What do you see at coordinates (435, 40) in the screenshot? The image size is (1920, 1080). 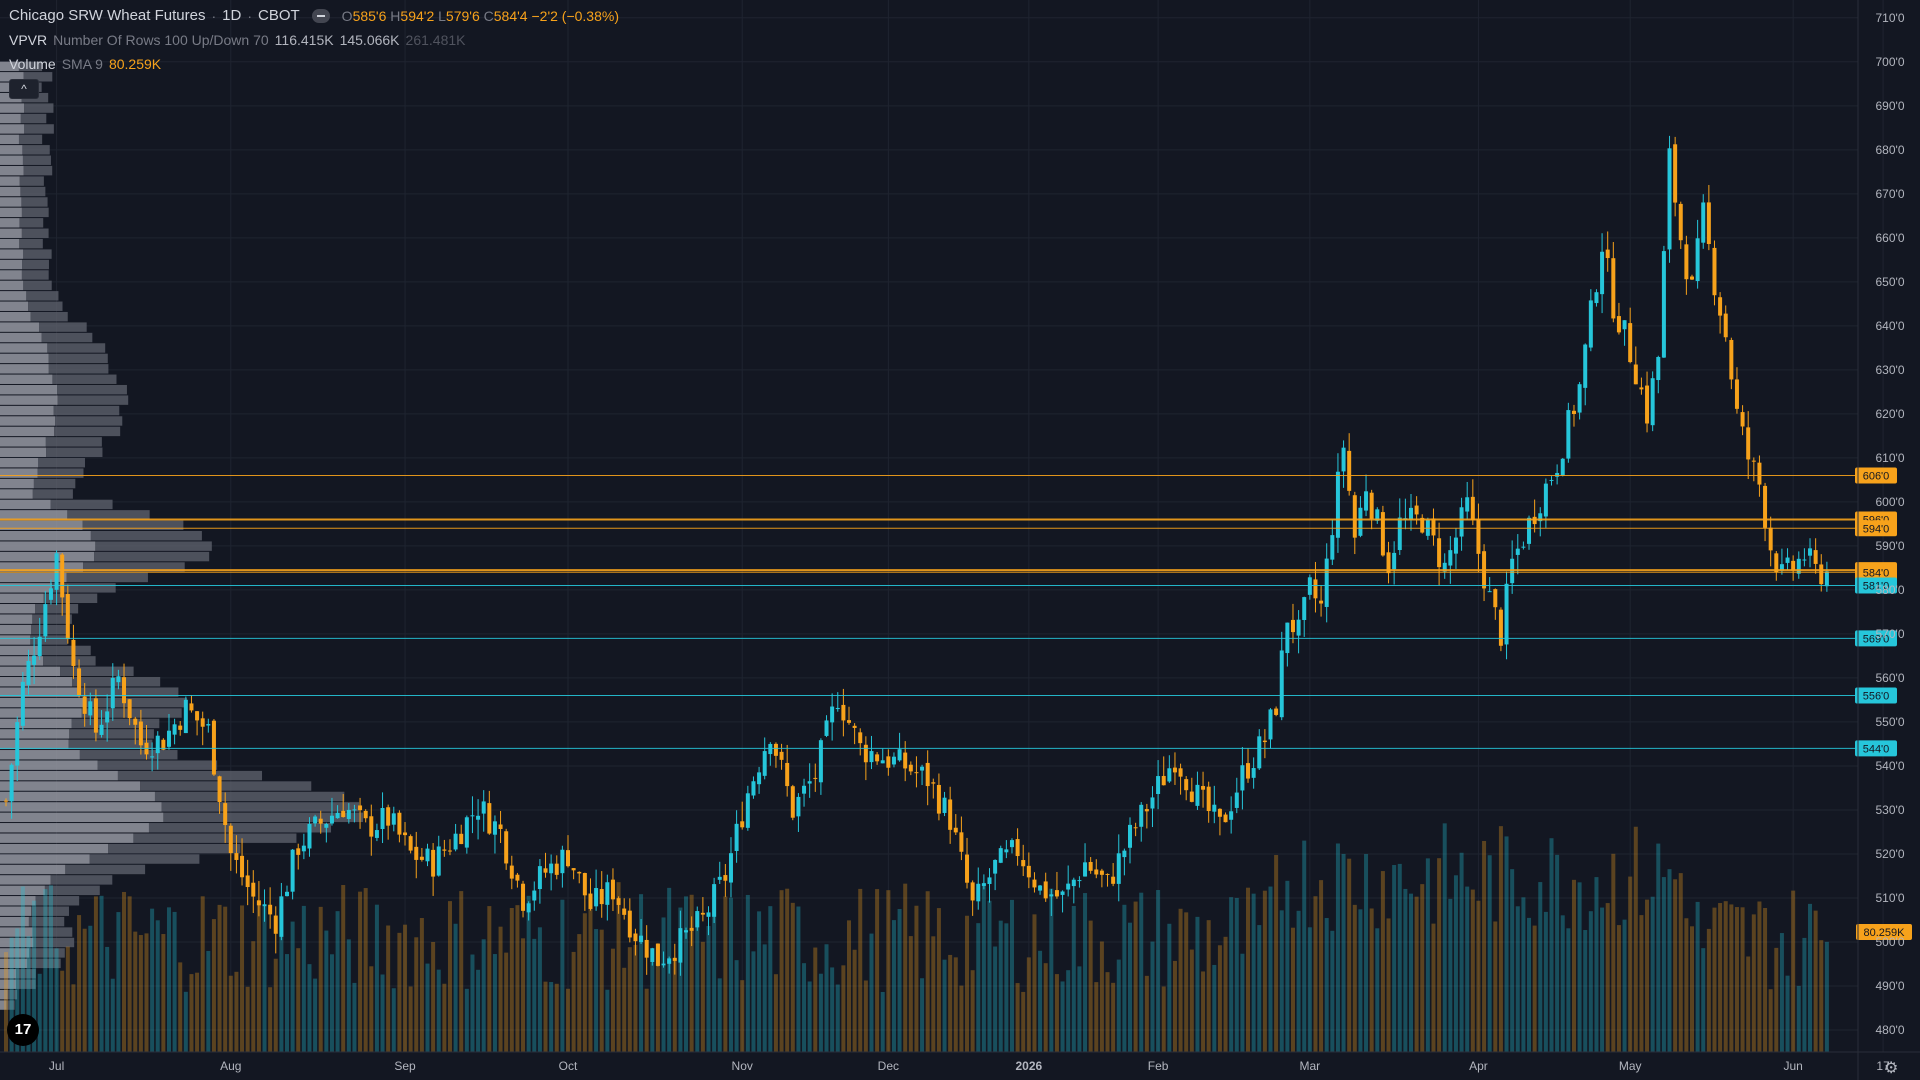 I see `vpvr-value-total: 261.481K` at bounding box center [435, 40].